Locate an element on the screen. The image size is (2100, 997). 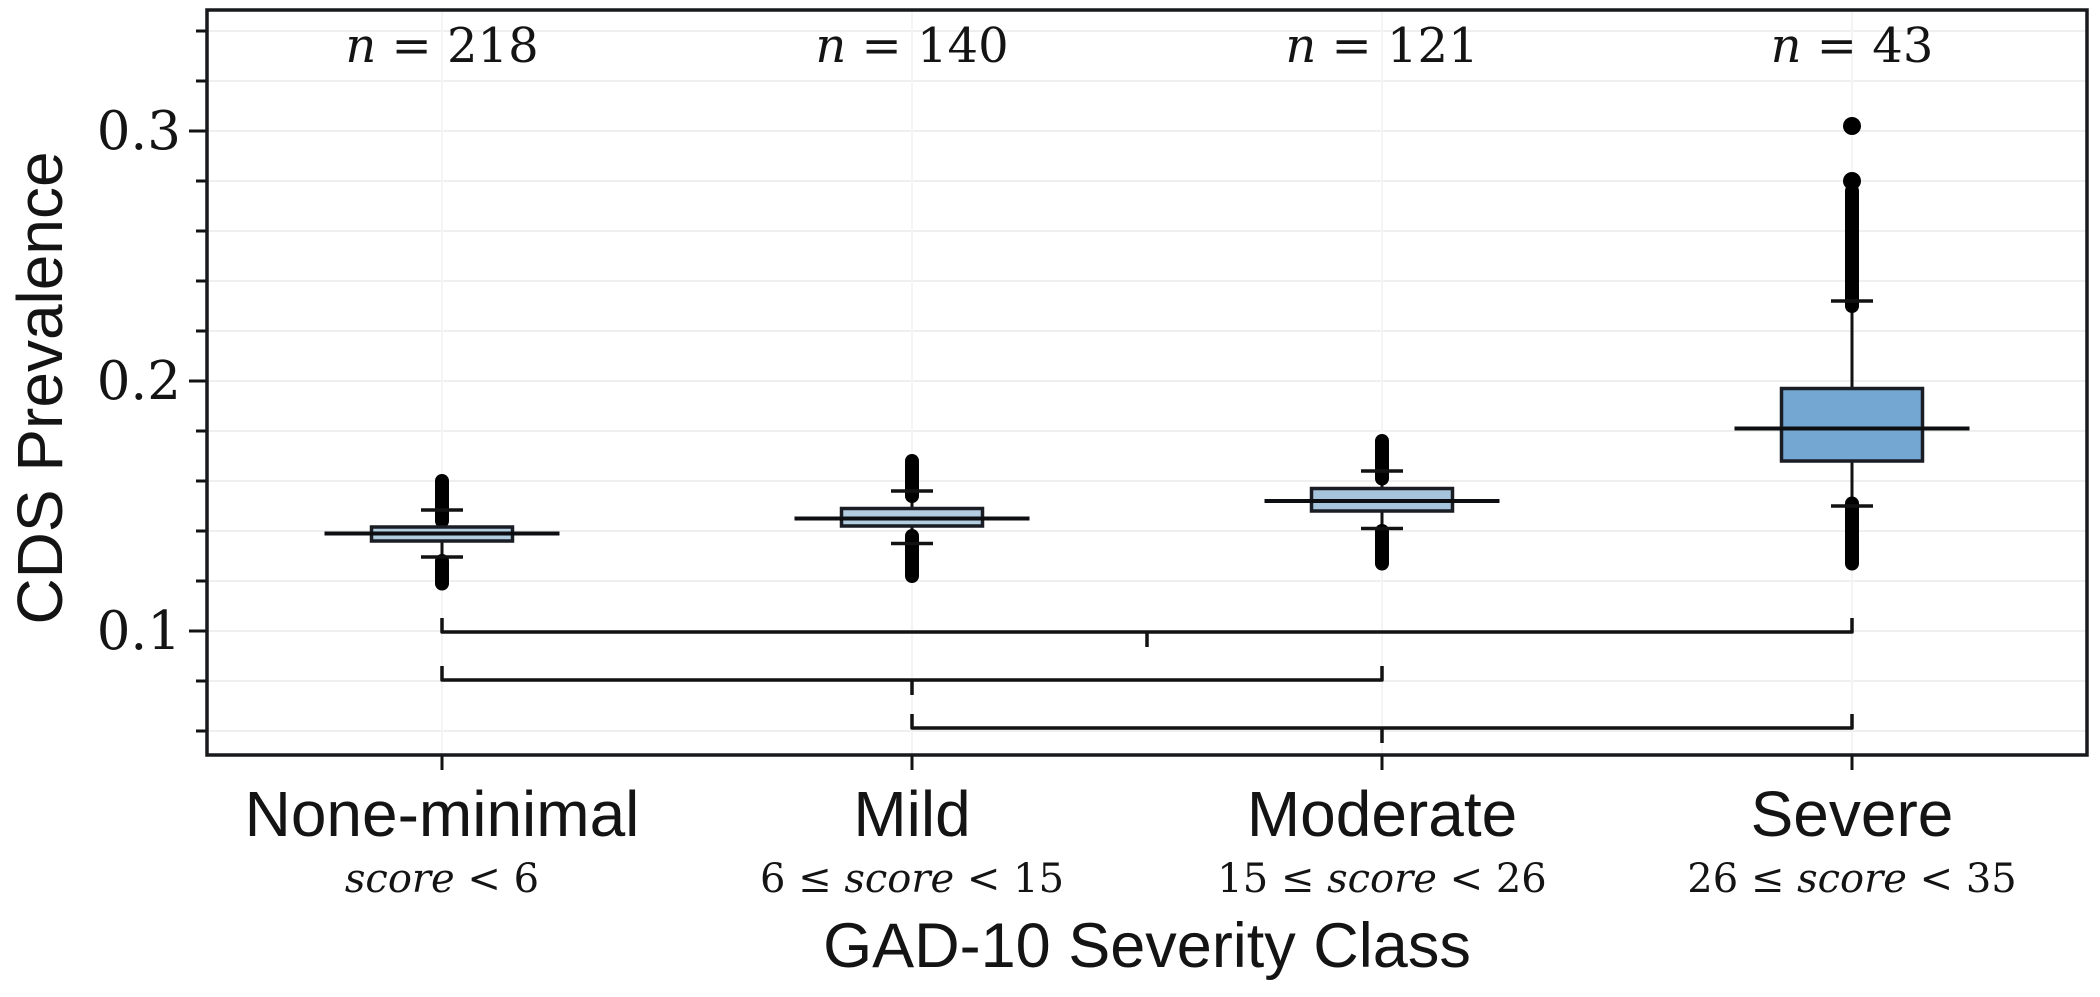
box-mild is located at coordinates (912, 518).